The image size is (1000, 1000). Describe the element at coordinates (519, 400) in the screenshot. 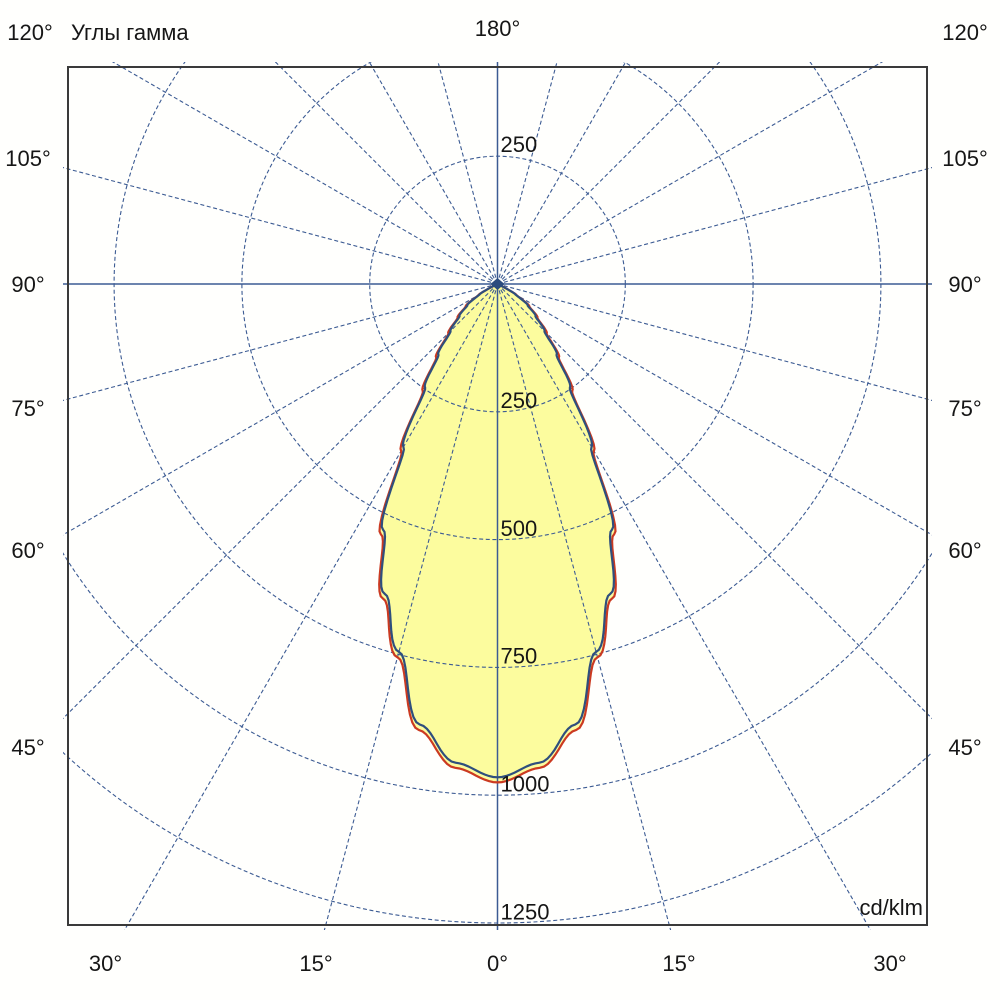

I see `radial-label-250: 250` at that location.